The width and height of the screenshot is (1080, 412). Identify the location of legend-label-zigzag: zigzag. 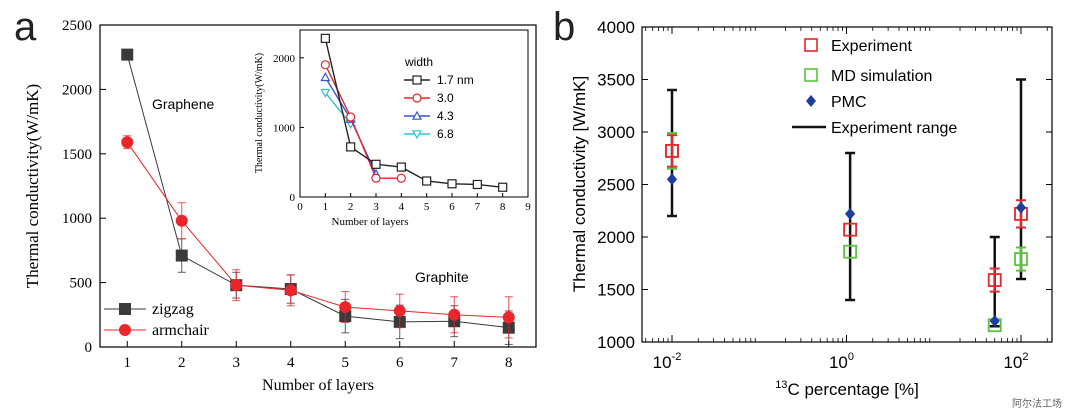
(173, 309).